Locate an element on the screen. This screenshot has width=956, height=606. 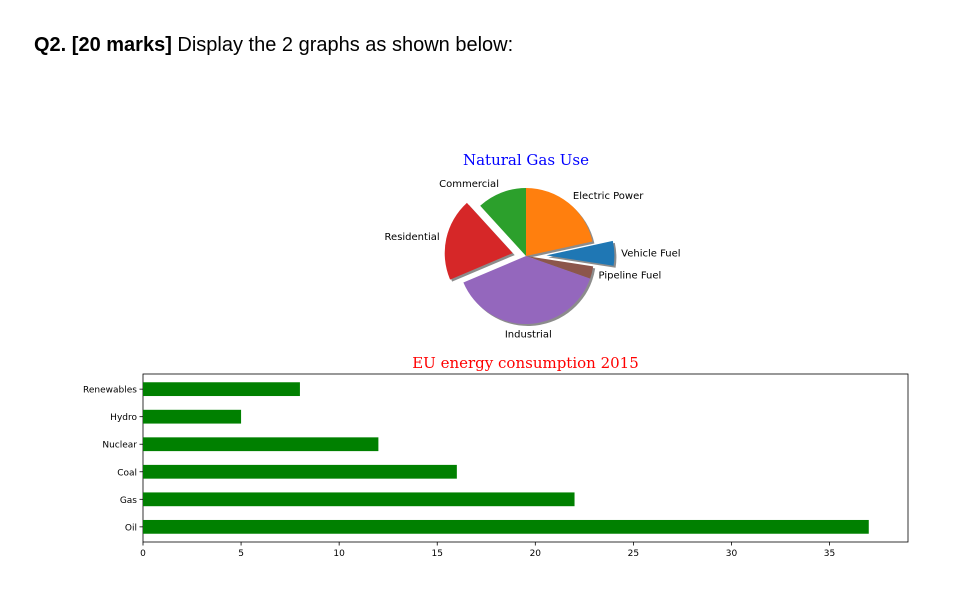
bar-title: EU energy consumption 2015 is located at coordinates (525, 363).